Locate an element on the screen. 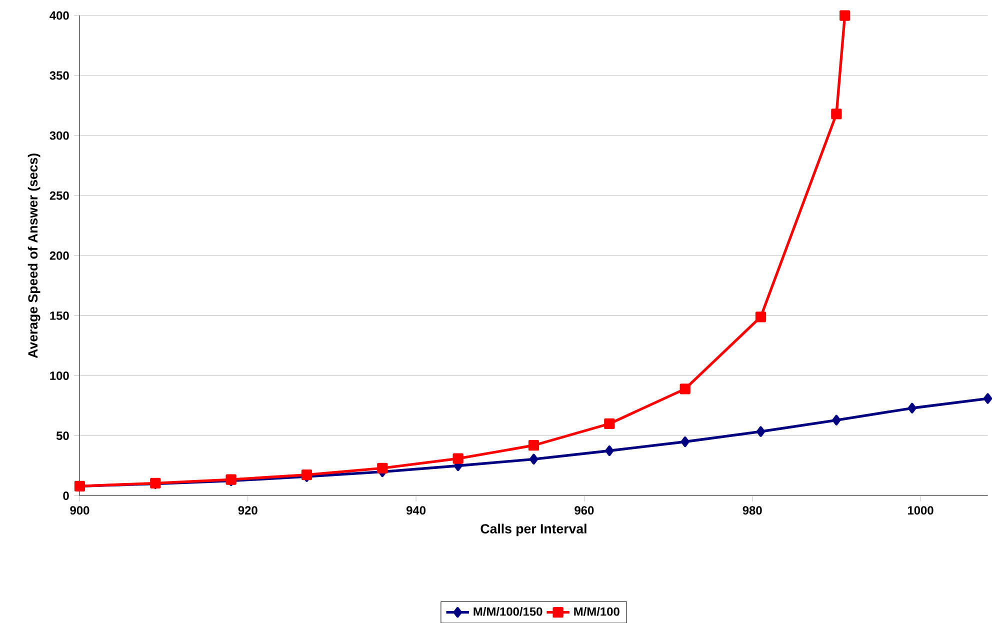 The width and height of the screenshot is (994, 623). x-tick-label: 940 is located at coordinates (416, 510).